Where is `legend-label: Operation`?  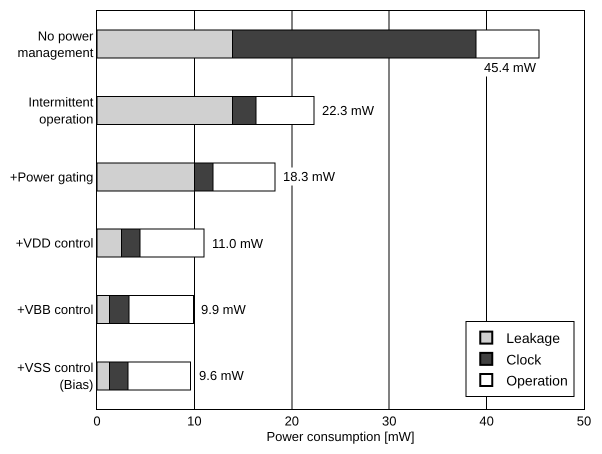
legend-label: Operation is located at coordinates (537, 380).